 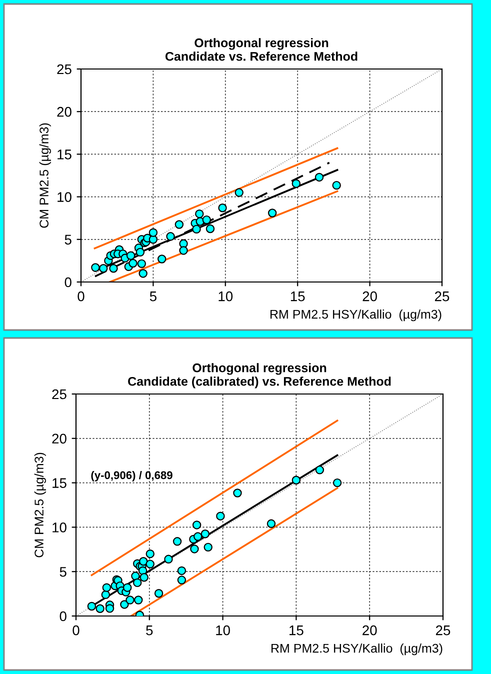 What do you see at coordinates (131, 476) in the screenshot?
I see `annotation: (y-0,906) / 0,689` at bounding box center [131, 476].